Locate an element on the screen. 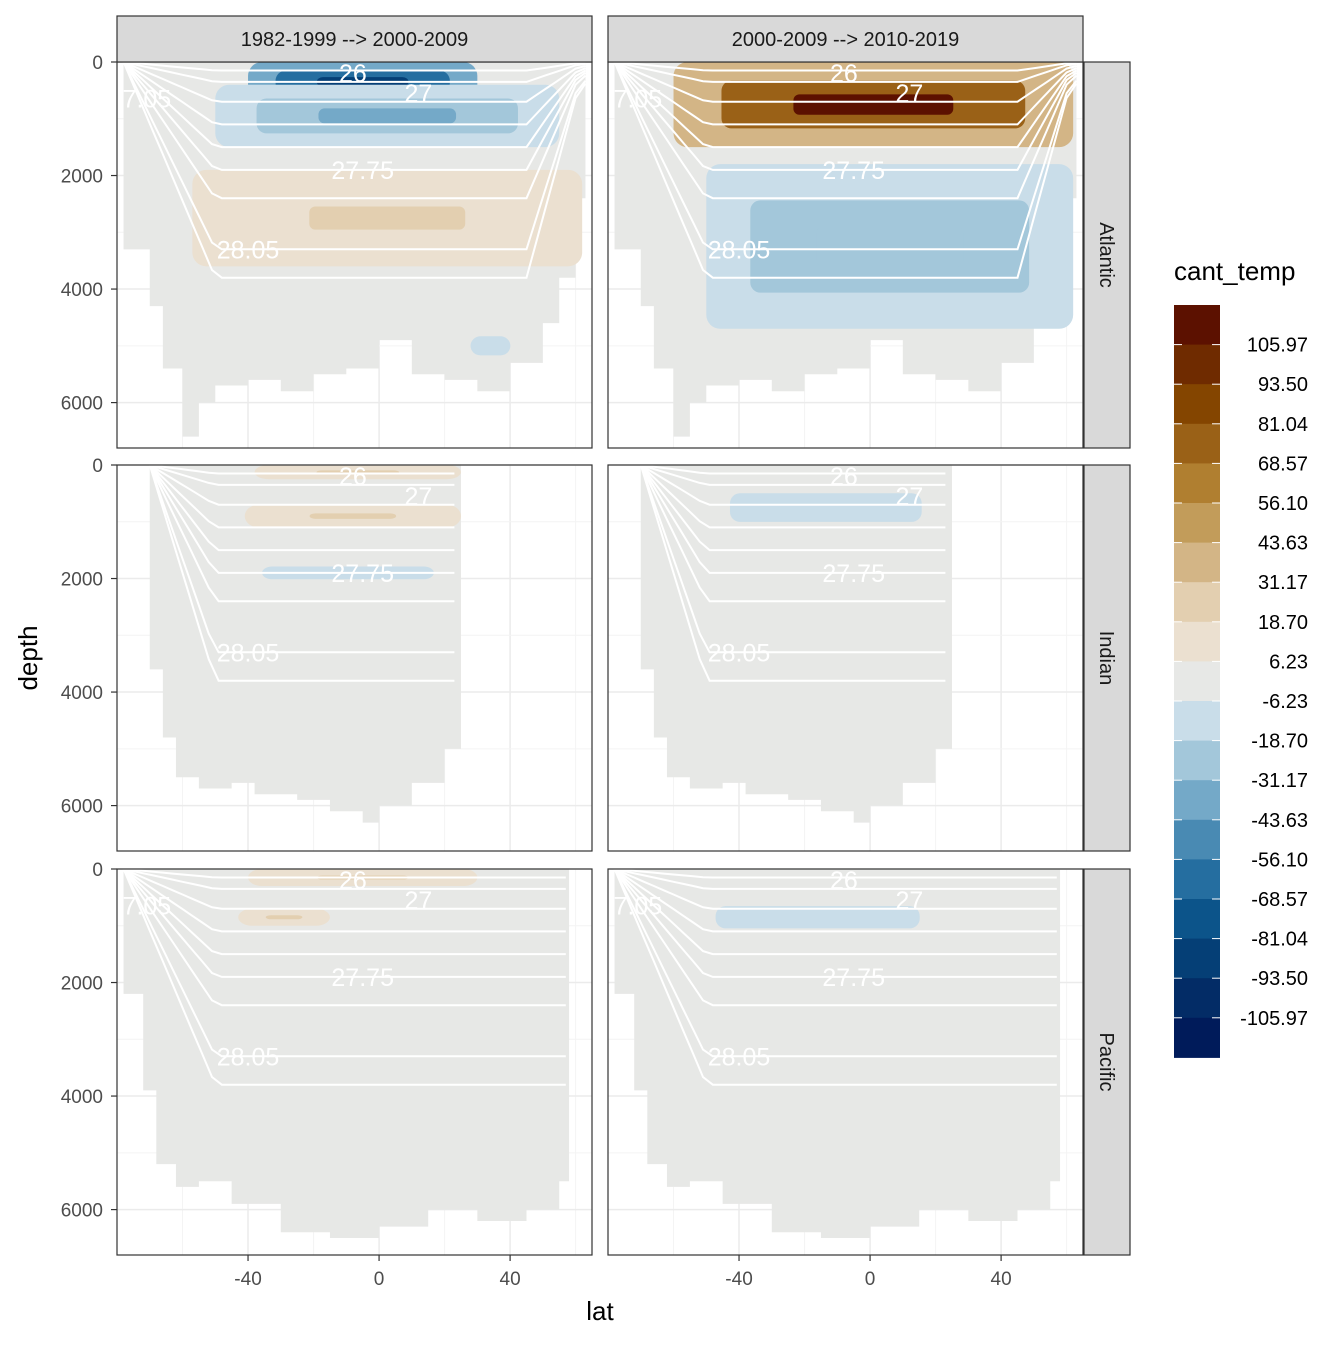 The image size is (1344, 1349). column-strip: 2000-2009 --> 2010-2019 is located at coordinates (845, 39).